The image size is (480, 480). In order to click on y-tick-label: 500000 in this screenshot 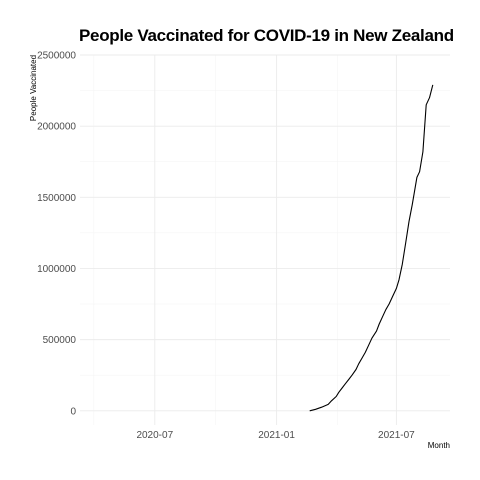, I will do `click(60, 340)`.